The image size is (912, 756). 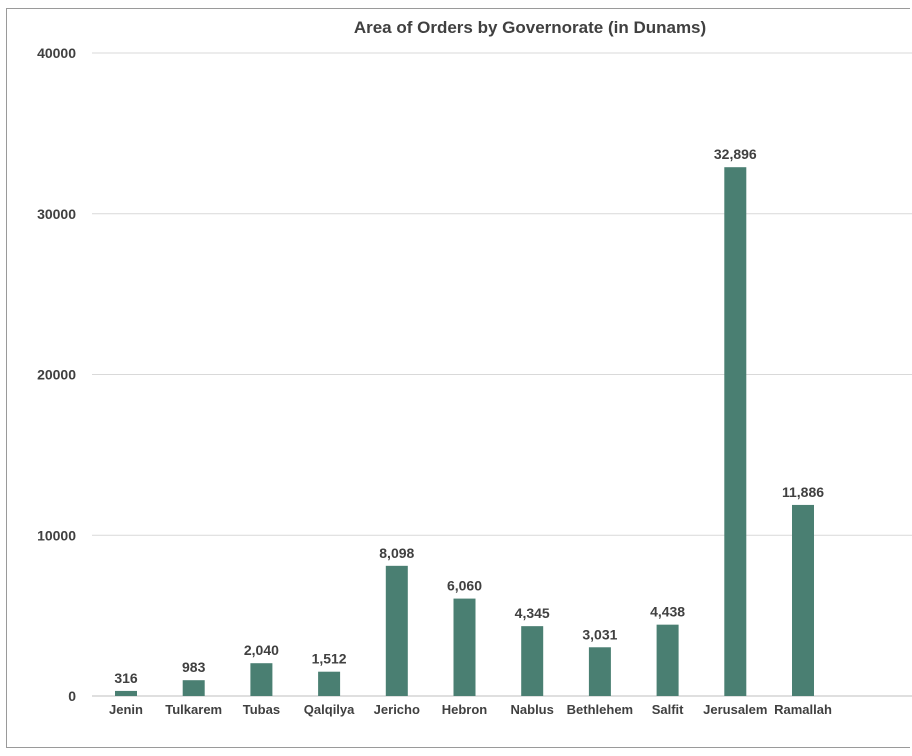 What do you see at coordinates (599, 671) in the screenshot?
I see `bar-bethlehem` at bounding box center [599, 671].